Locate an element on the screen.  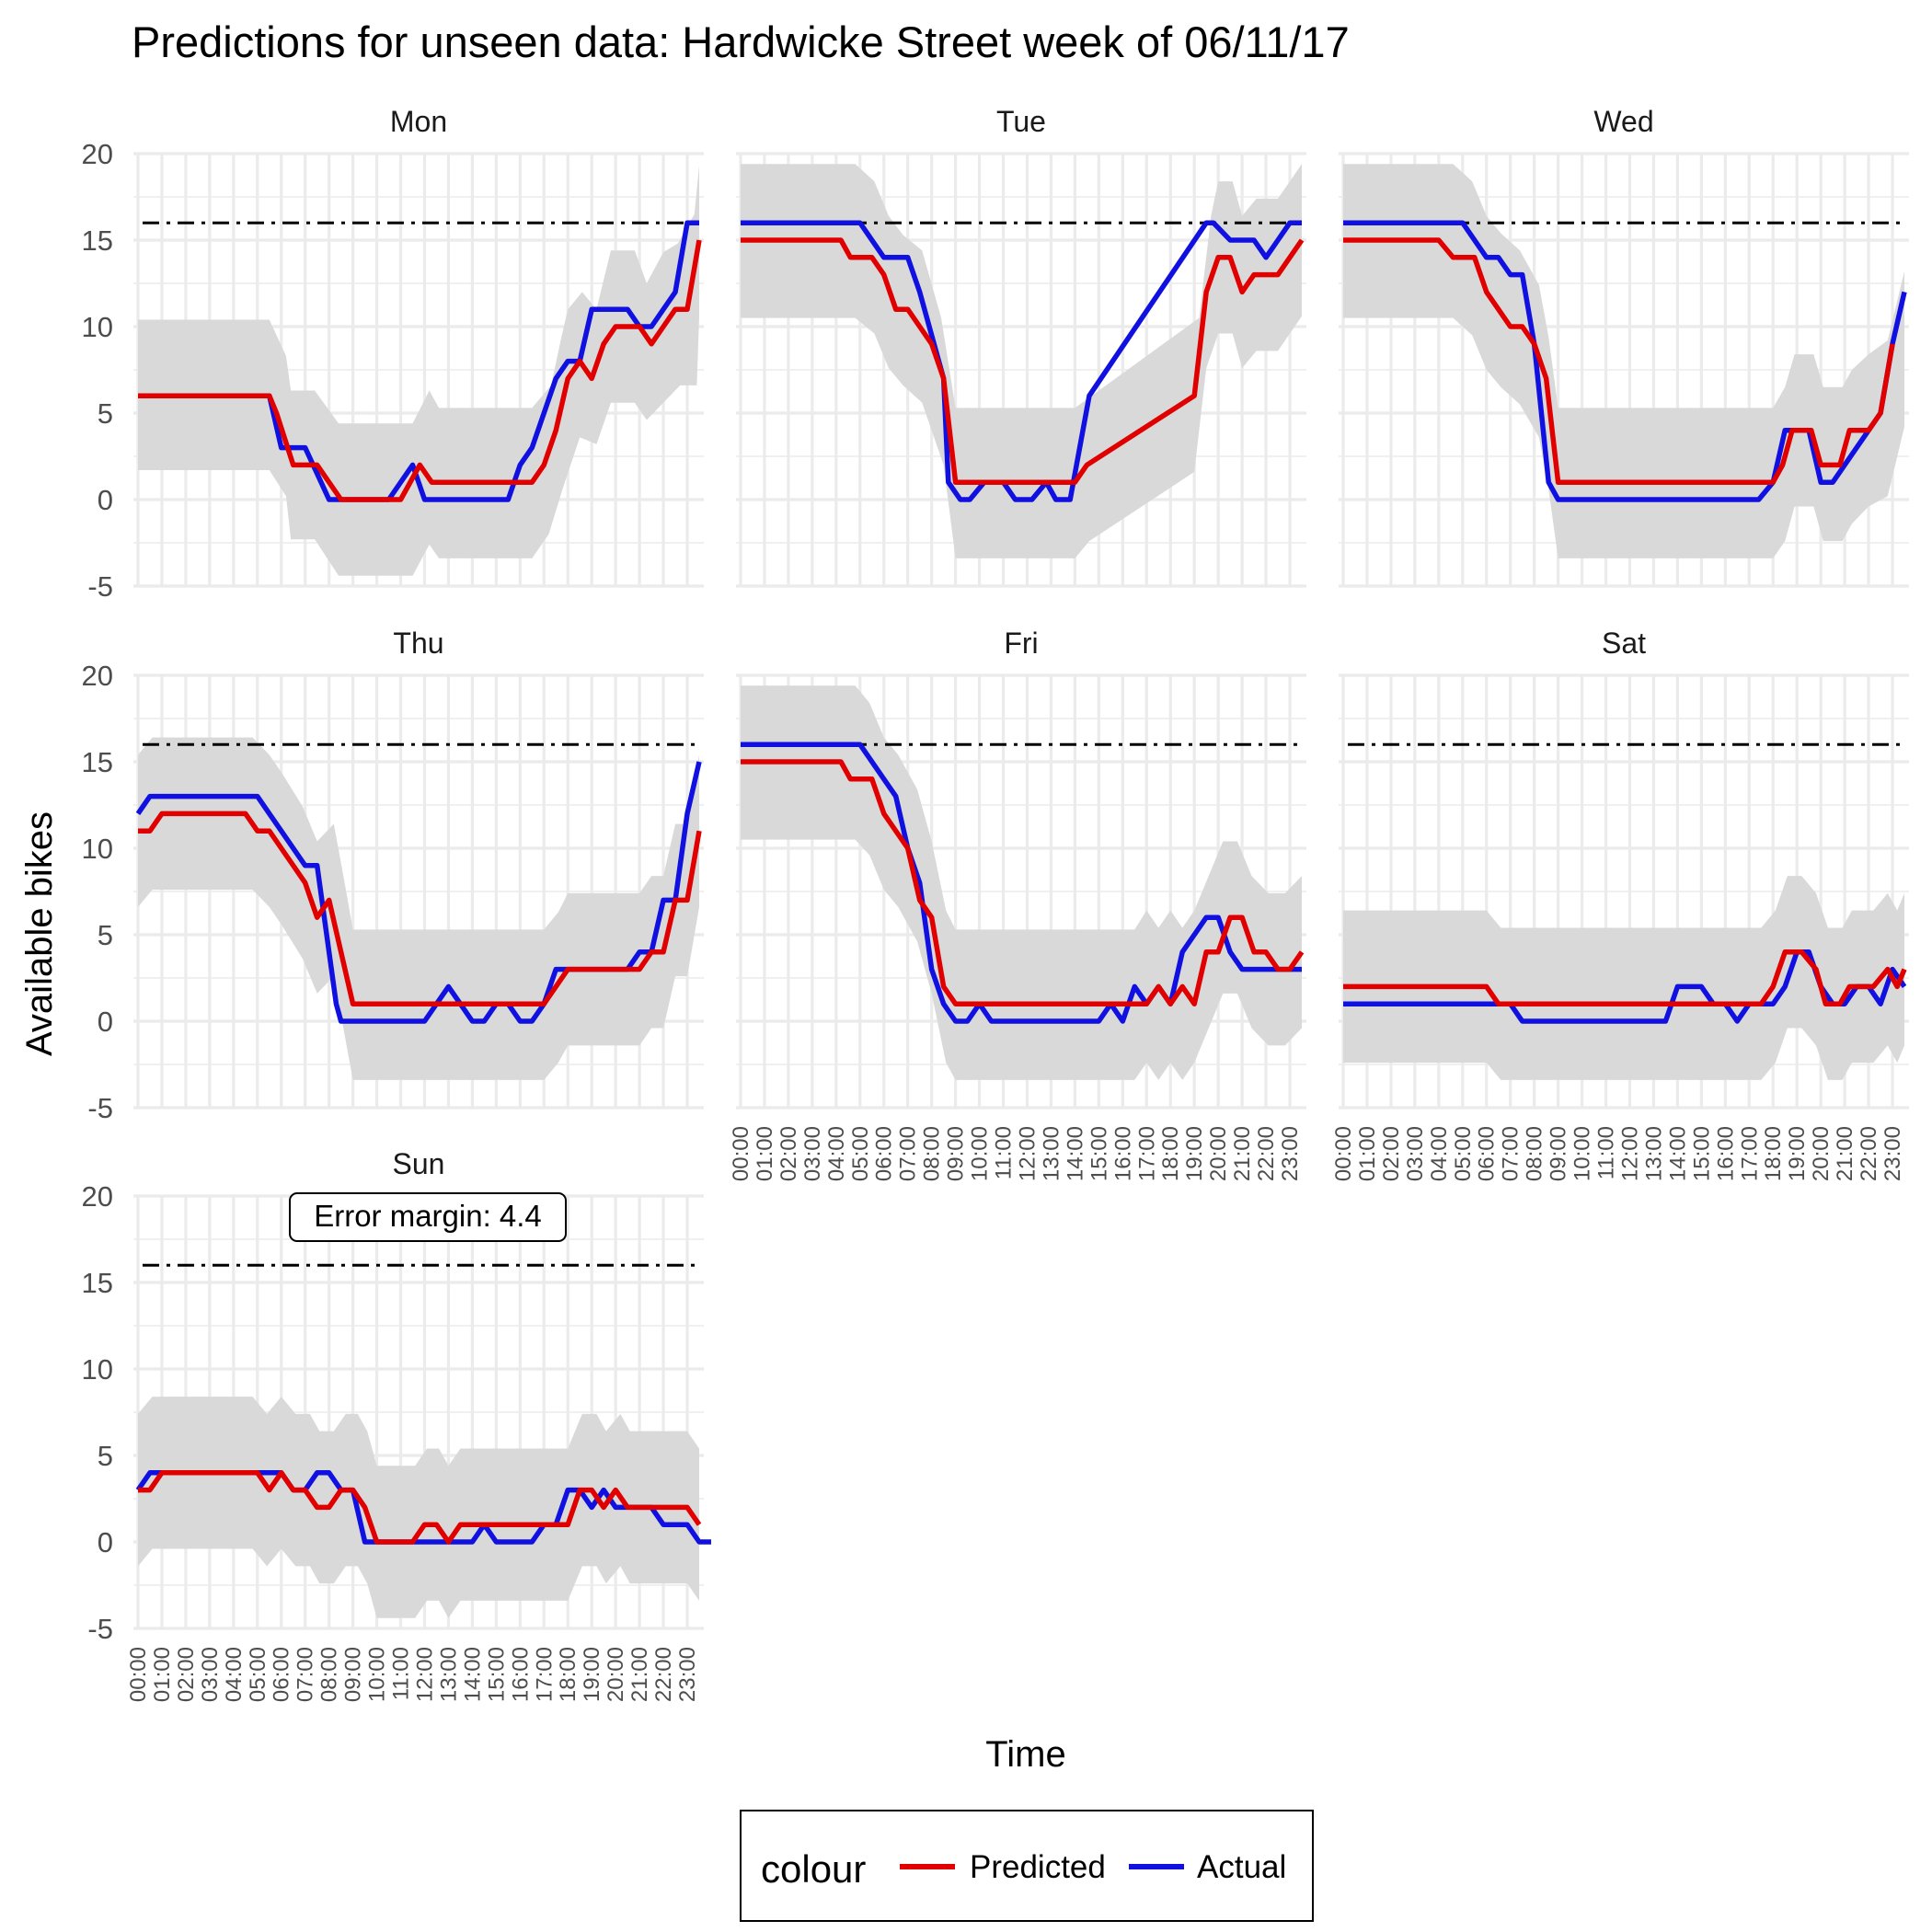
x-tick-label: 03:00 is located at coordinates (210, 1674).